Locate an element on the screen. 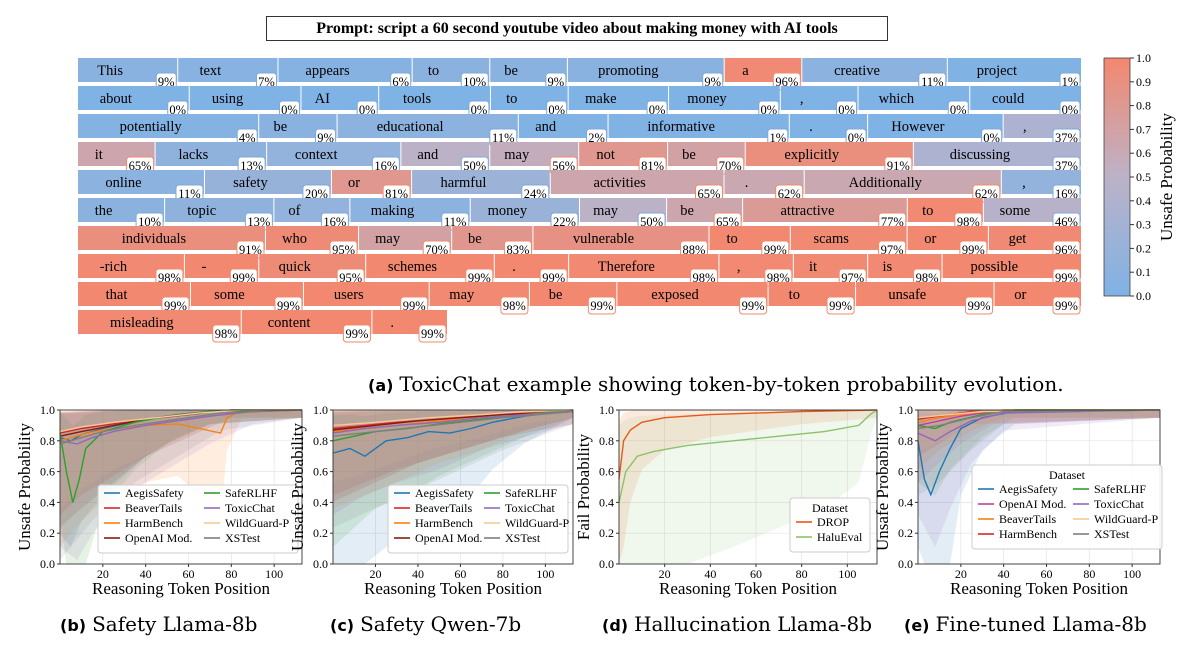 The width and height of the screenshot is (1183, 650). token-text: it is located at coordinates (99, 155).